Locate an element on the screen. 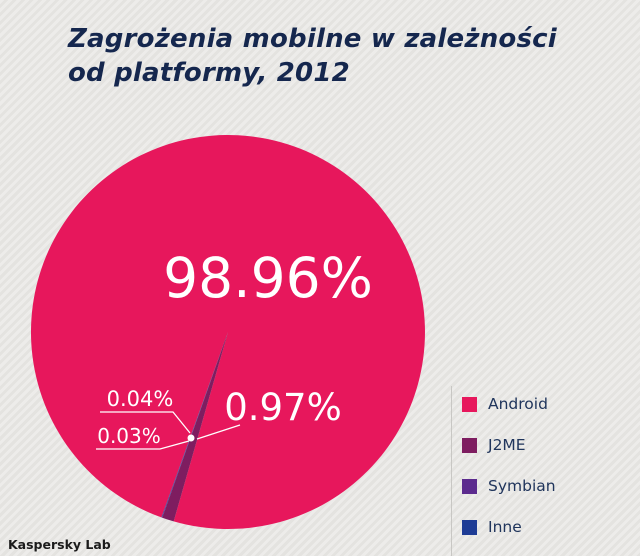 The image size is (640, 556). chart-title-line1: Zagrożenia mobilne w zależności is located at coordinates (312, 39).